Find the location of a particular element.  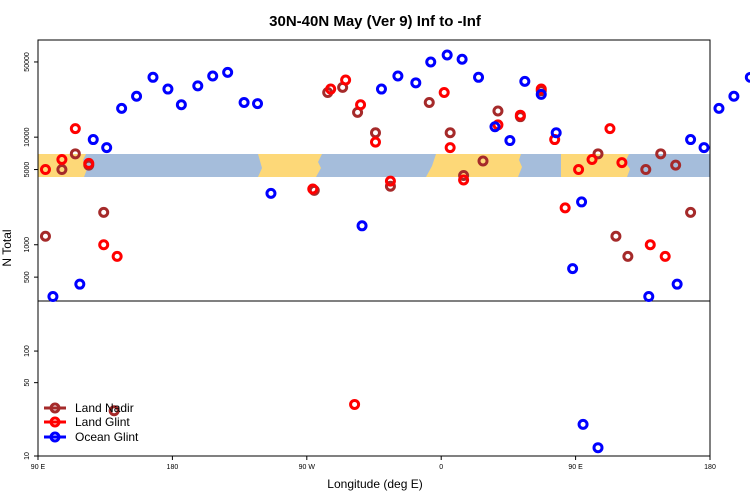

upper-y-tick-label: 10000 is located at coordinates (27, 137).